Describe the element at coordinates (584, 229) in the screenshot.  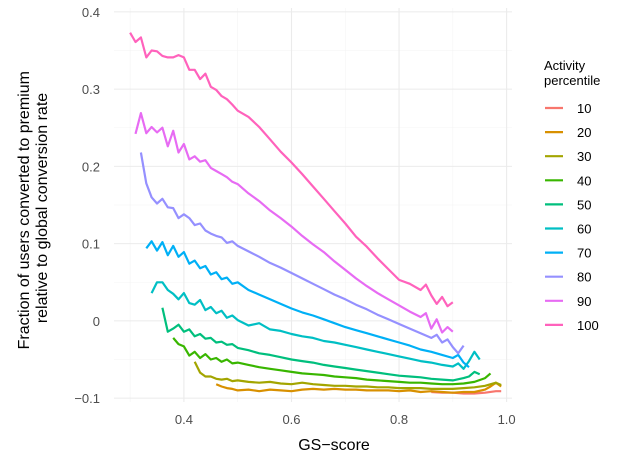
I see `legend-label-60: 60` at that location.